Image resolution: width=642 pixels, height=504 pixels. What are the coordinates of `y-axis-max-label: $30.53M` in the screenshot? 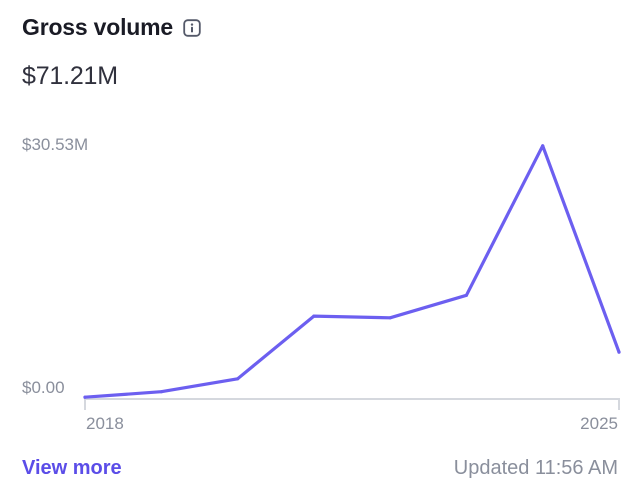 It's located at (55, 144).